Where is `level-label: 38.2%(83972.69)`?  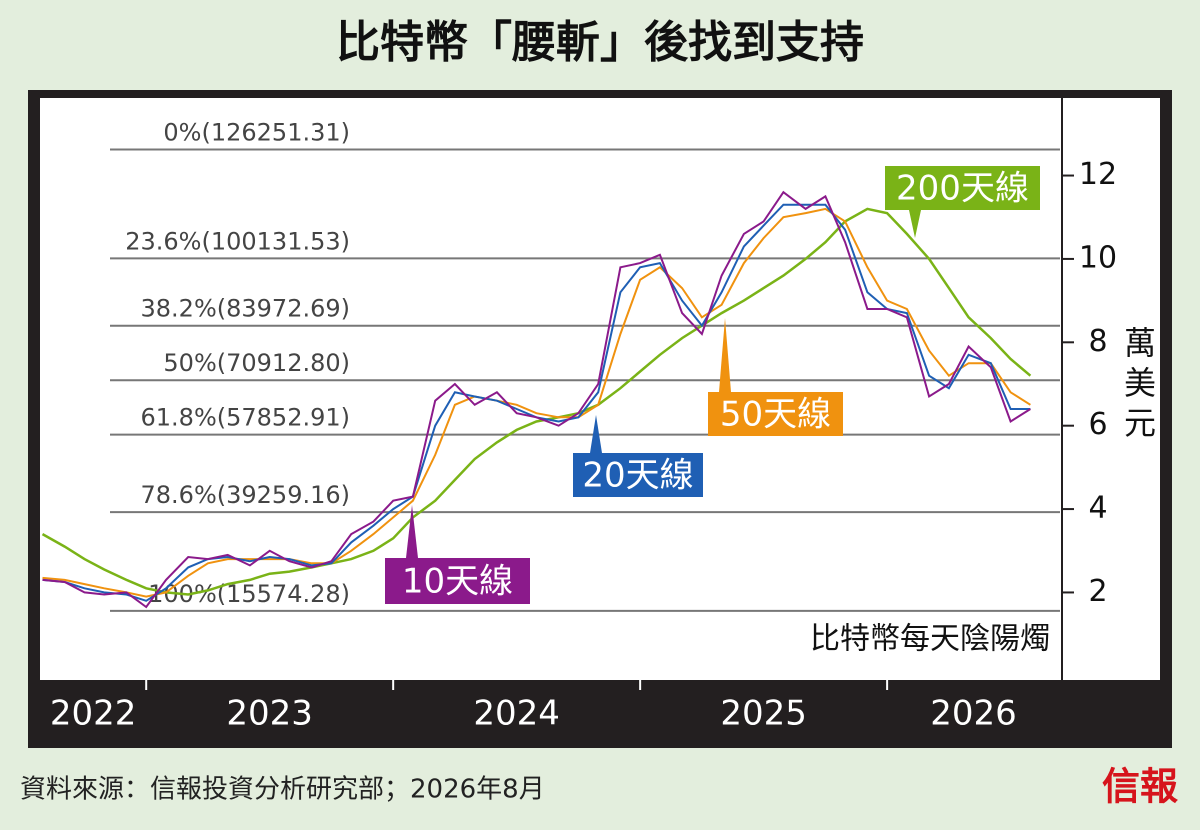 level-label: 38.2%(83972.69) is located at coordinates (245, 309).